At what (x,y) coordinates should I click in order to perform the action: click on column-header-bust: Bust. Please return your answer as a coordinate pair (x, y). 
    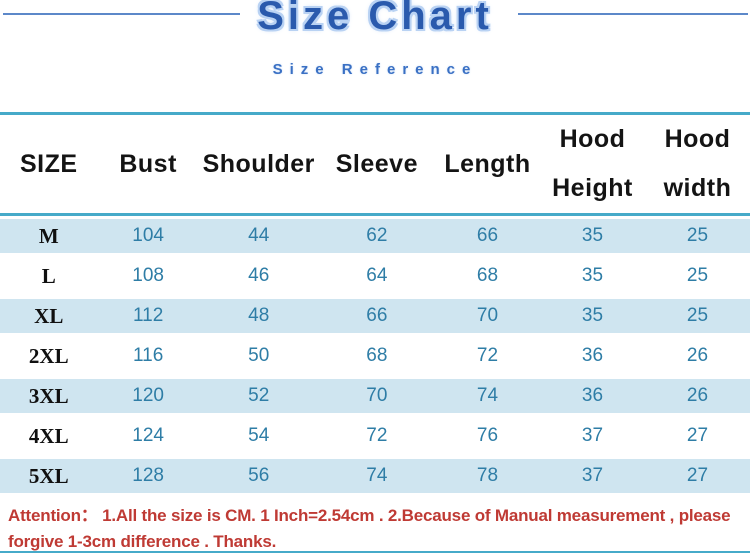
    Looking at the image, I should click on (148, 164).